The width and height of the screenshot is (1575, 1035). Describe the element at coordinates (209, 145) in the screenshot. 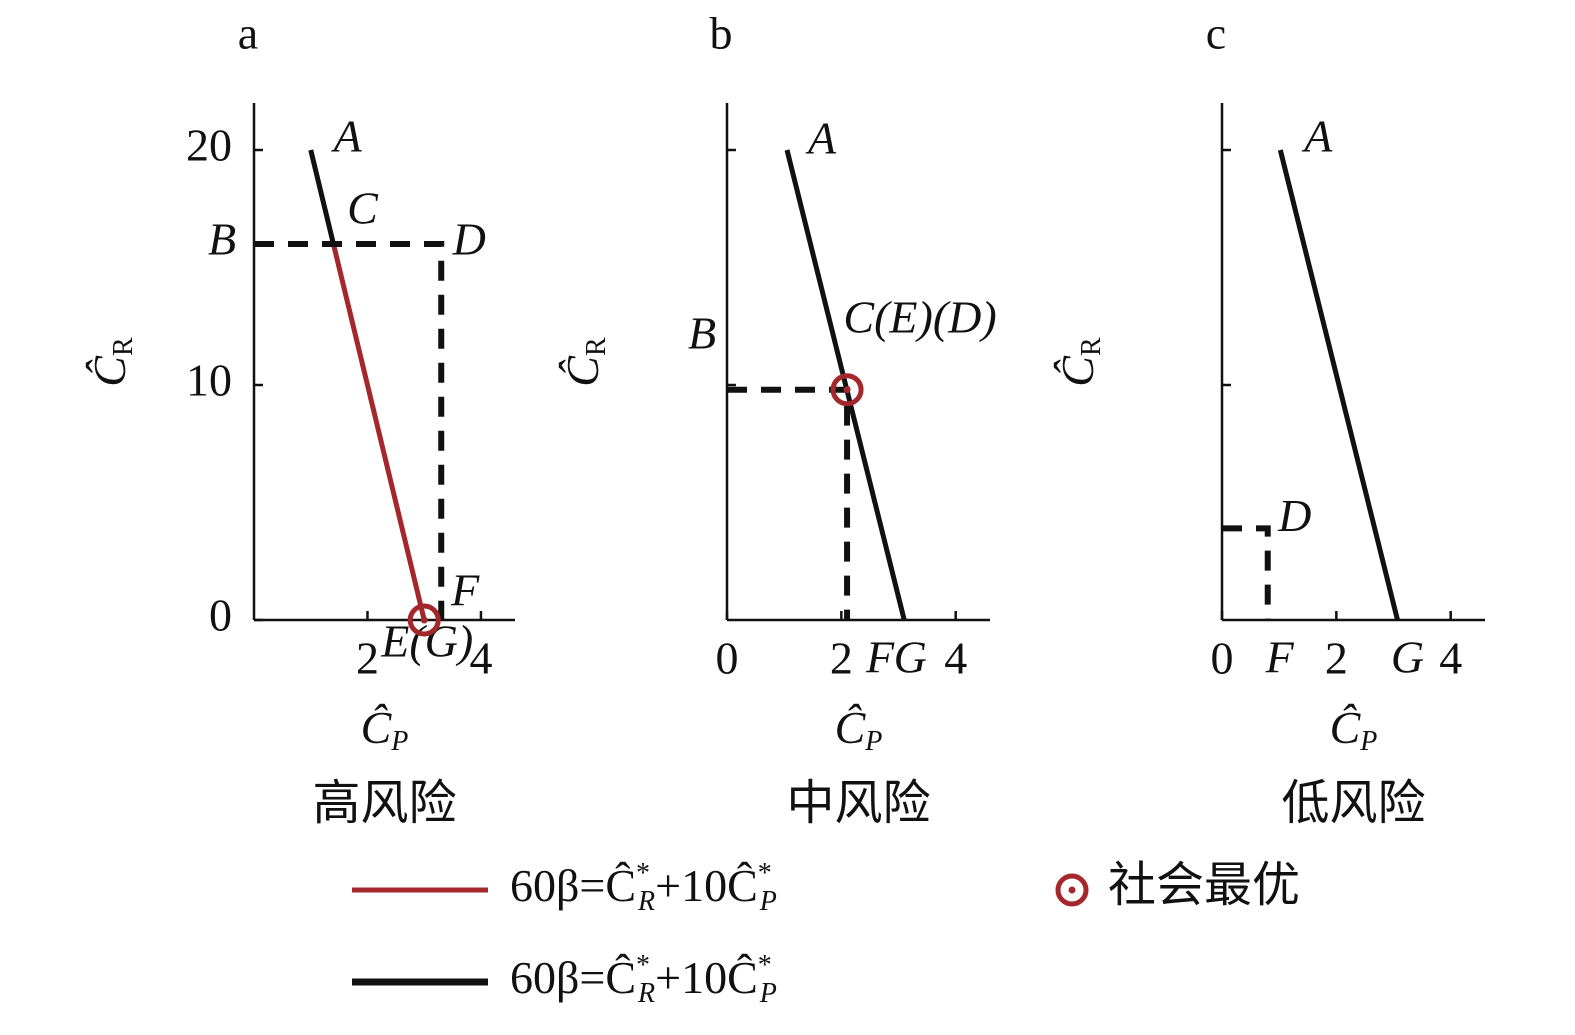

I see `y-tick-label: 20` at that location.